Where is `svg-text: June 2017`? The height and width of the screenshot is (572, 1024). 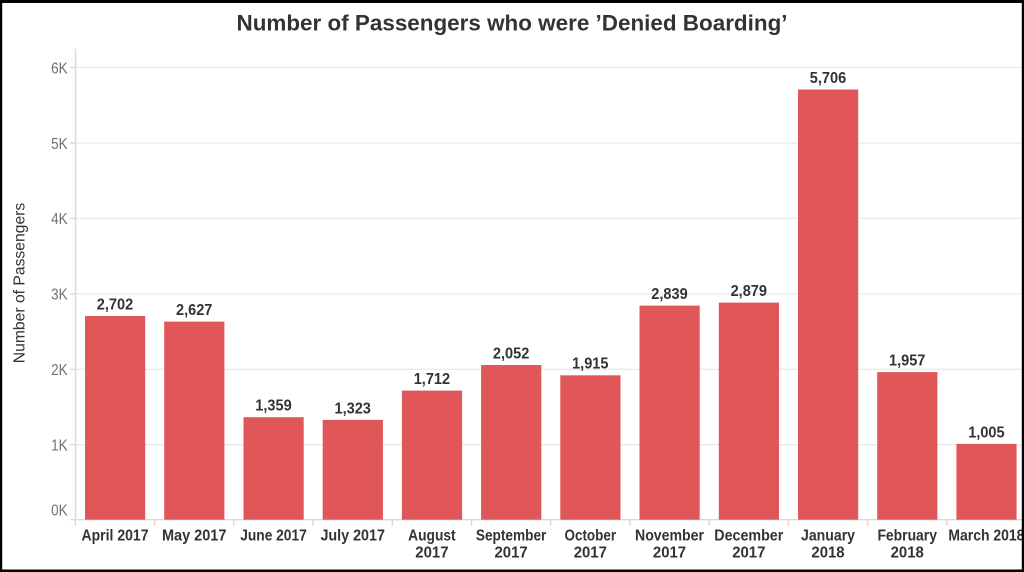 svg-text: June 2017 is located at coordinates (273, 535).